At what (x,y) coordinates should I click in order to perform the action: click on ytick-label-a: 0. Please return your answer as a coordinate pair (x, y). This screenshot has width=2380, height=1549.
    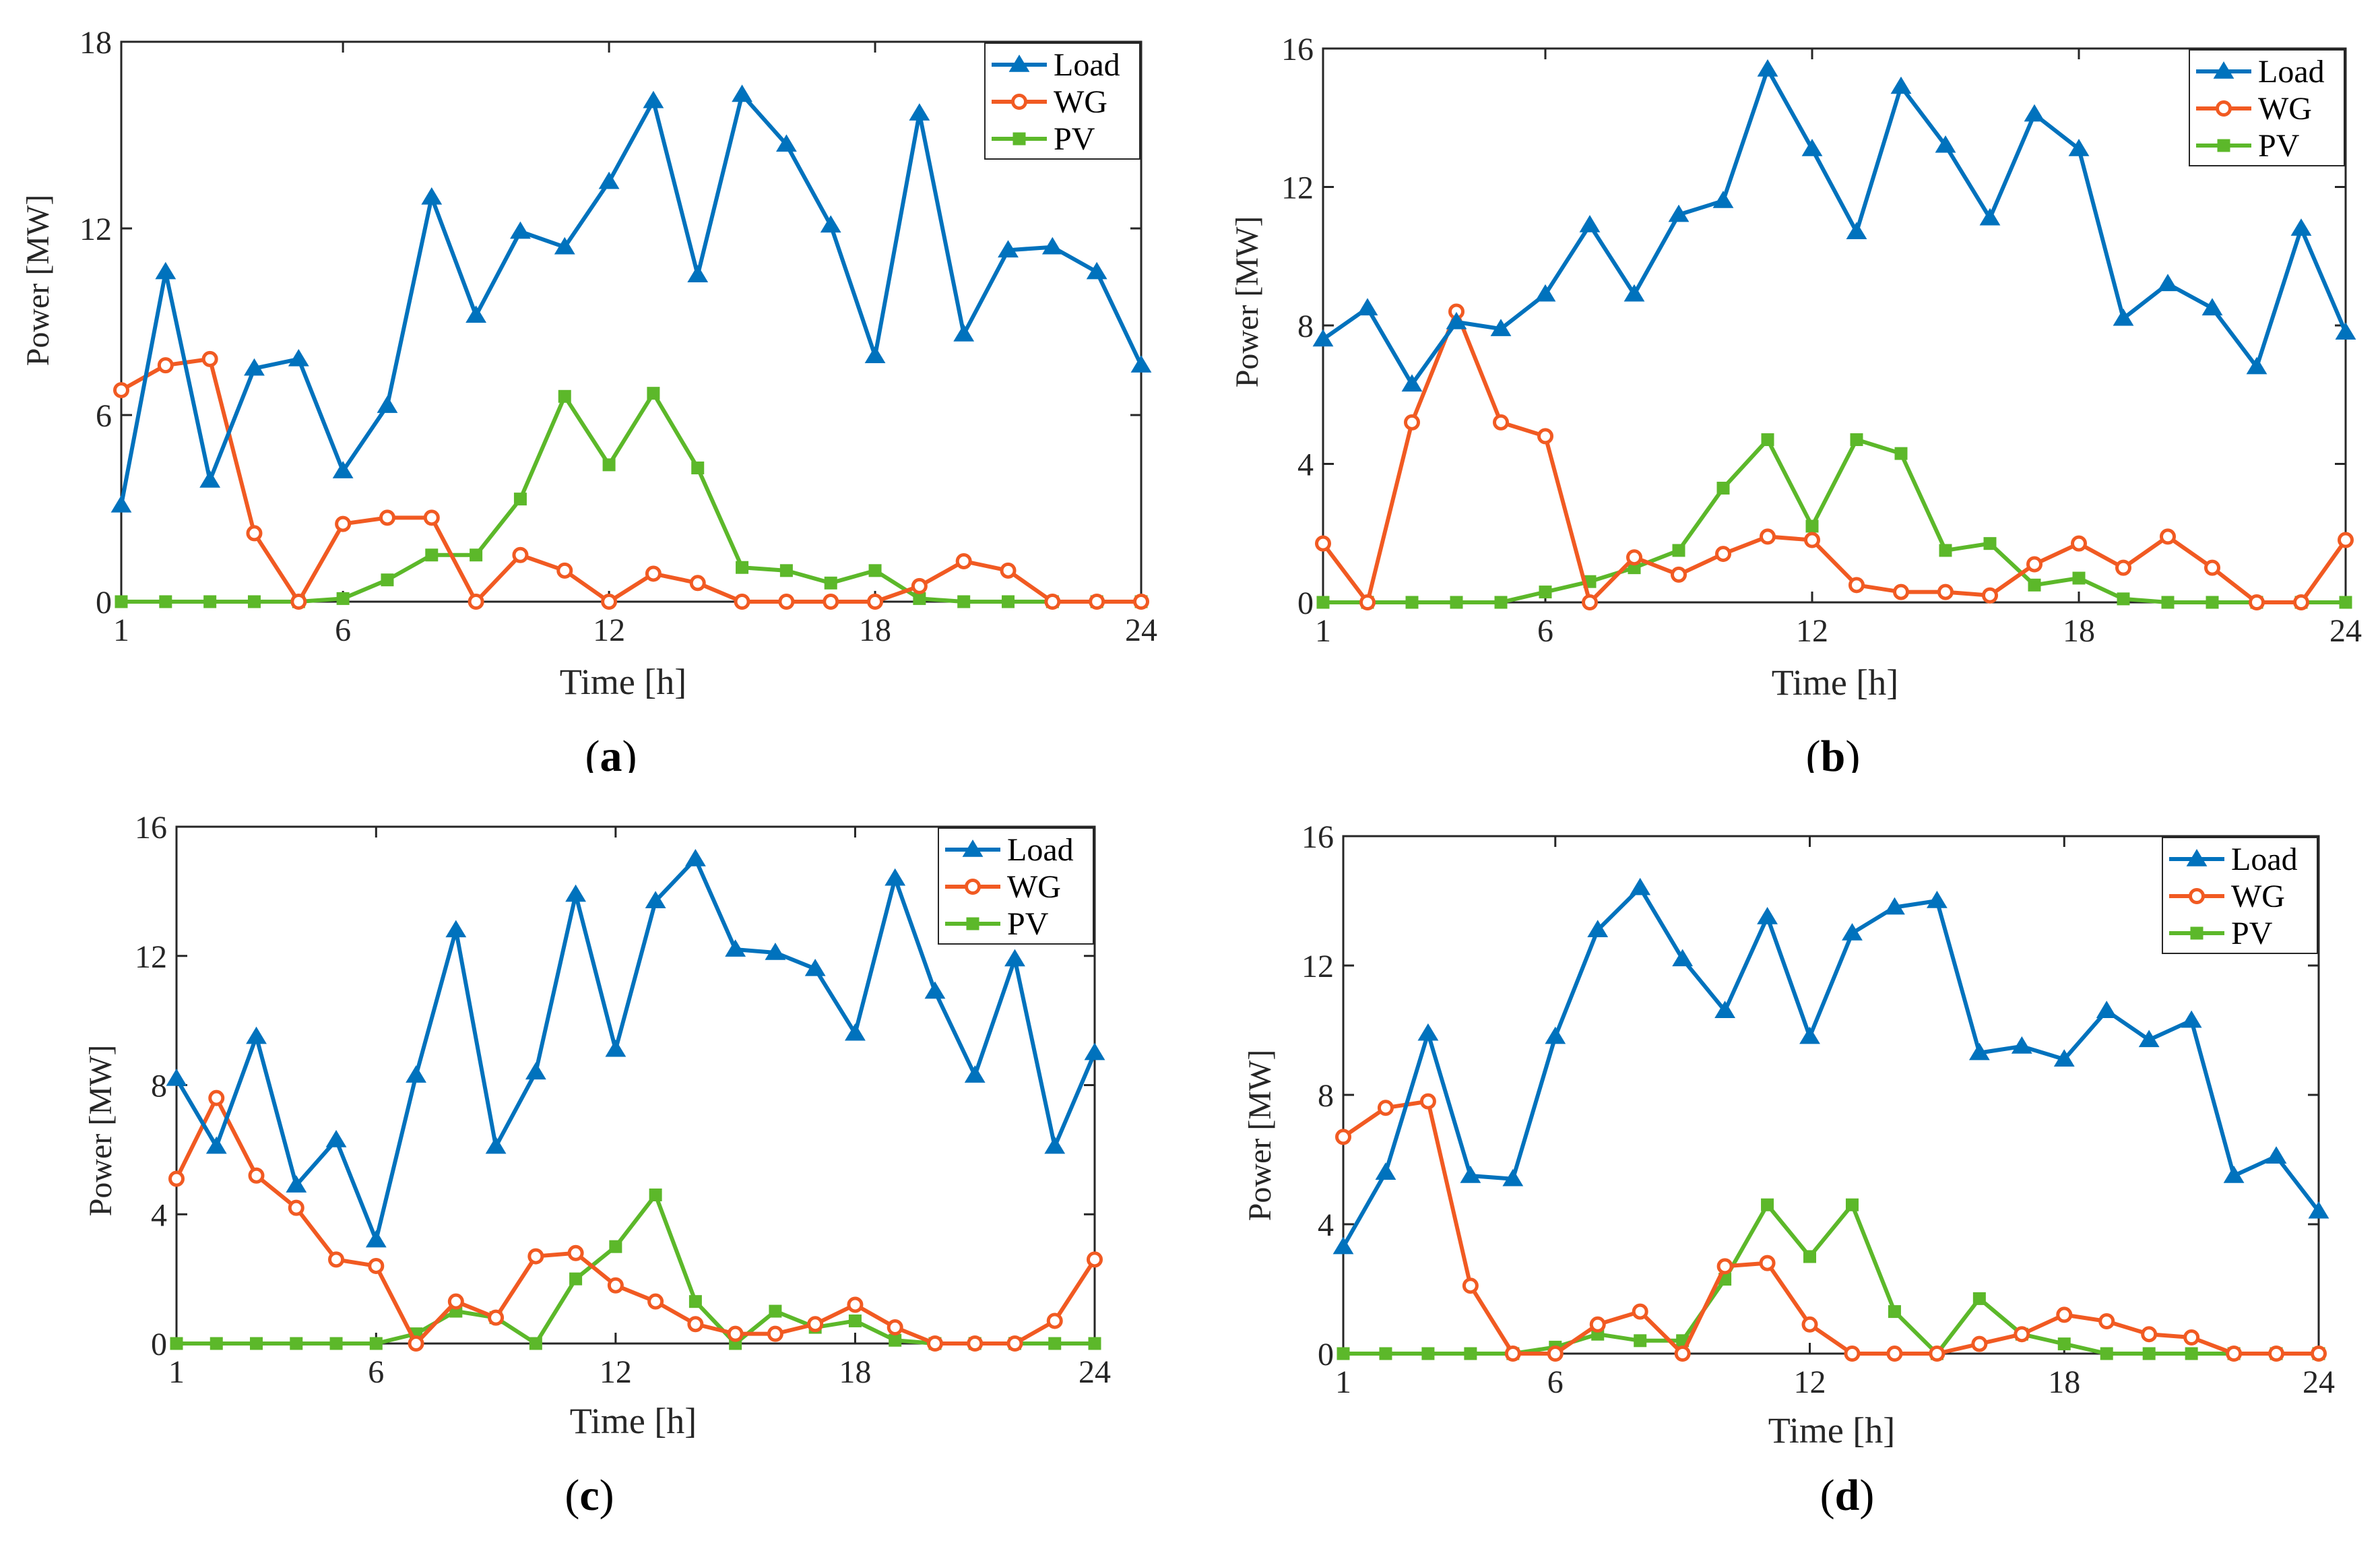
    Looking at the image, I should click on (104, 603).